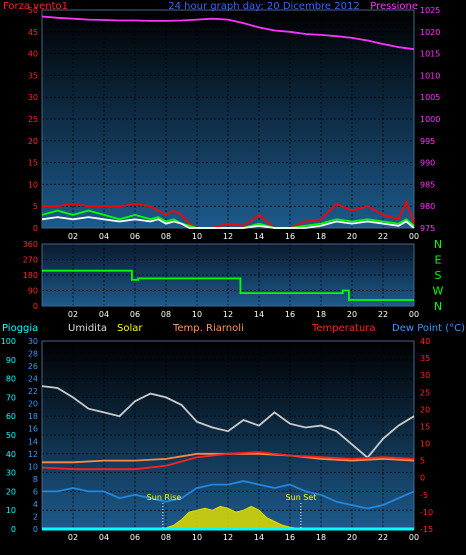 The width and height of the screenshot is (466, 555). Describe the element at coordinates (430, 32) in the screenshot. I see `y-tick-right: 1020` at that location.